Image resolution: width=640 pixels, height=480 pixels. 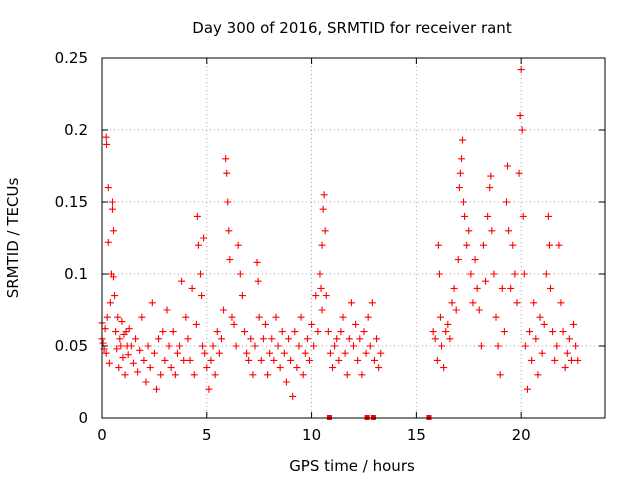 I want to click on y-tick-label: 0.25, so click(x=71, y=58).